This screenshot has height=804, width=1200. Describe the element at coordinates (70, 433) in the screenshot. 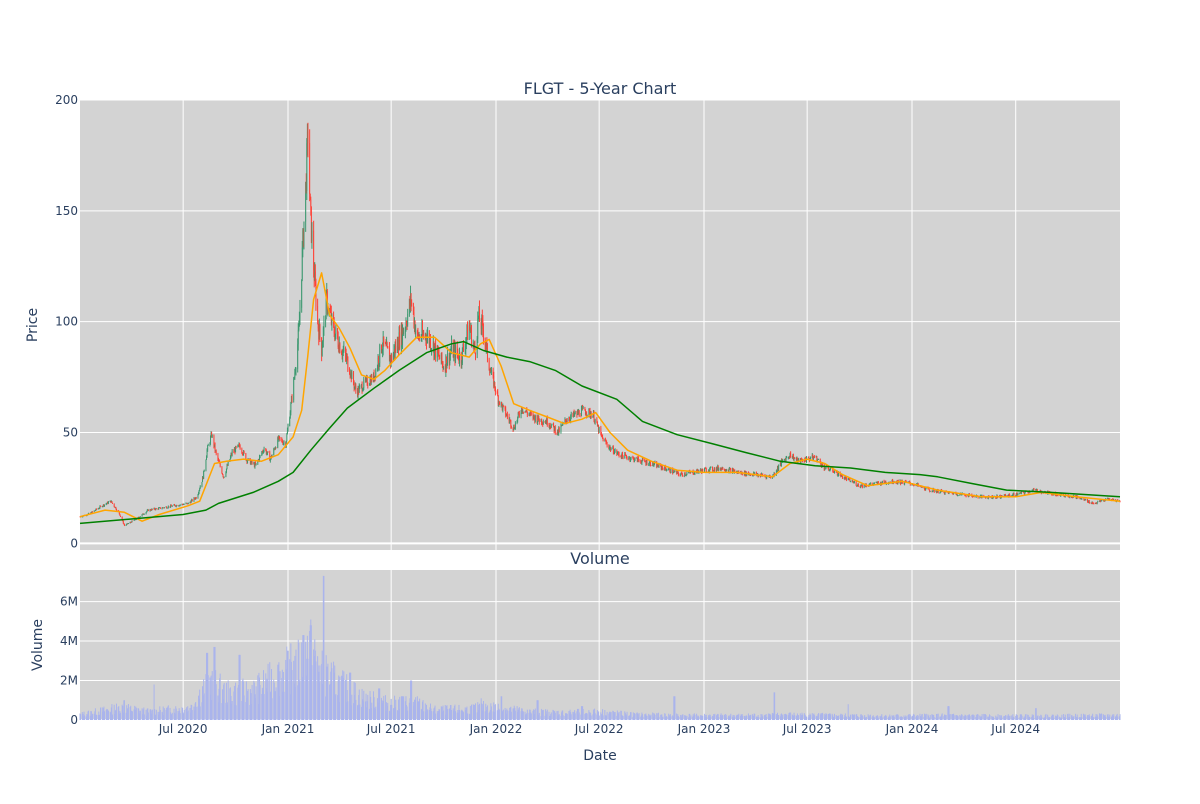

I see `price-y-tick-label: 50` at that location.